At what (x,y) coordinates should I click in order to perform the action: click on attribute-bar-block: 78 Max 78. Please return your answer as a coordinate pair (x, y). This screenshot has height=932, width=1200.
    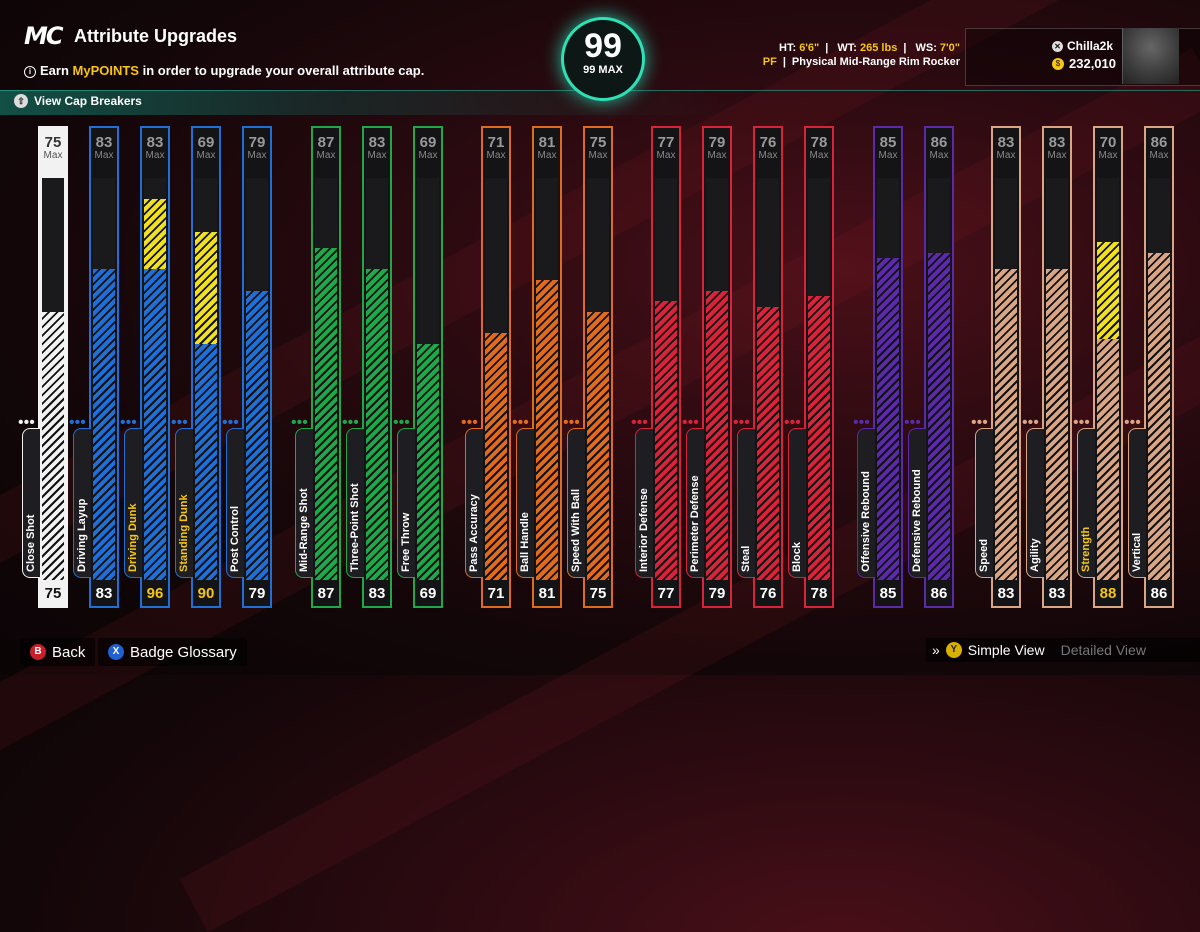
    Looking at the image, I should click on (819, 367).